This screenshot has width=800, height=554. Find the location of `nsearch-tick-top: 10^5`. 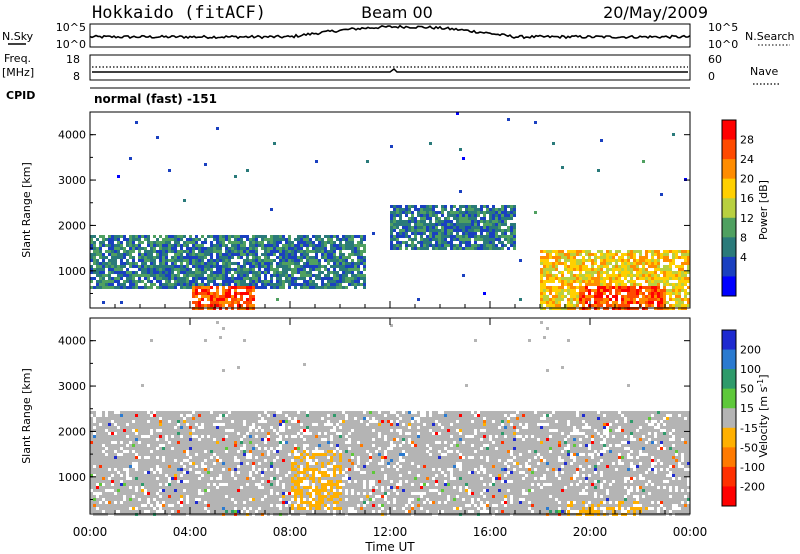

nsearch-tick-top: 10^5 is located at coordinates (723, 27).